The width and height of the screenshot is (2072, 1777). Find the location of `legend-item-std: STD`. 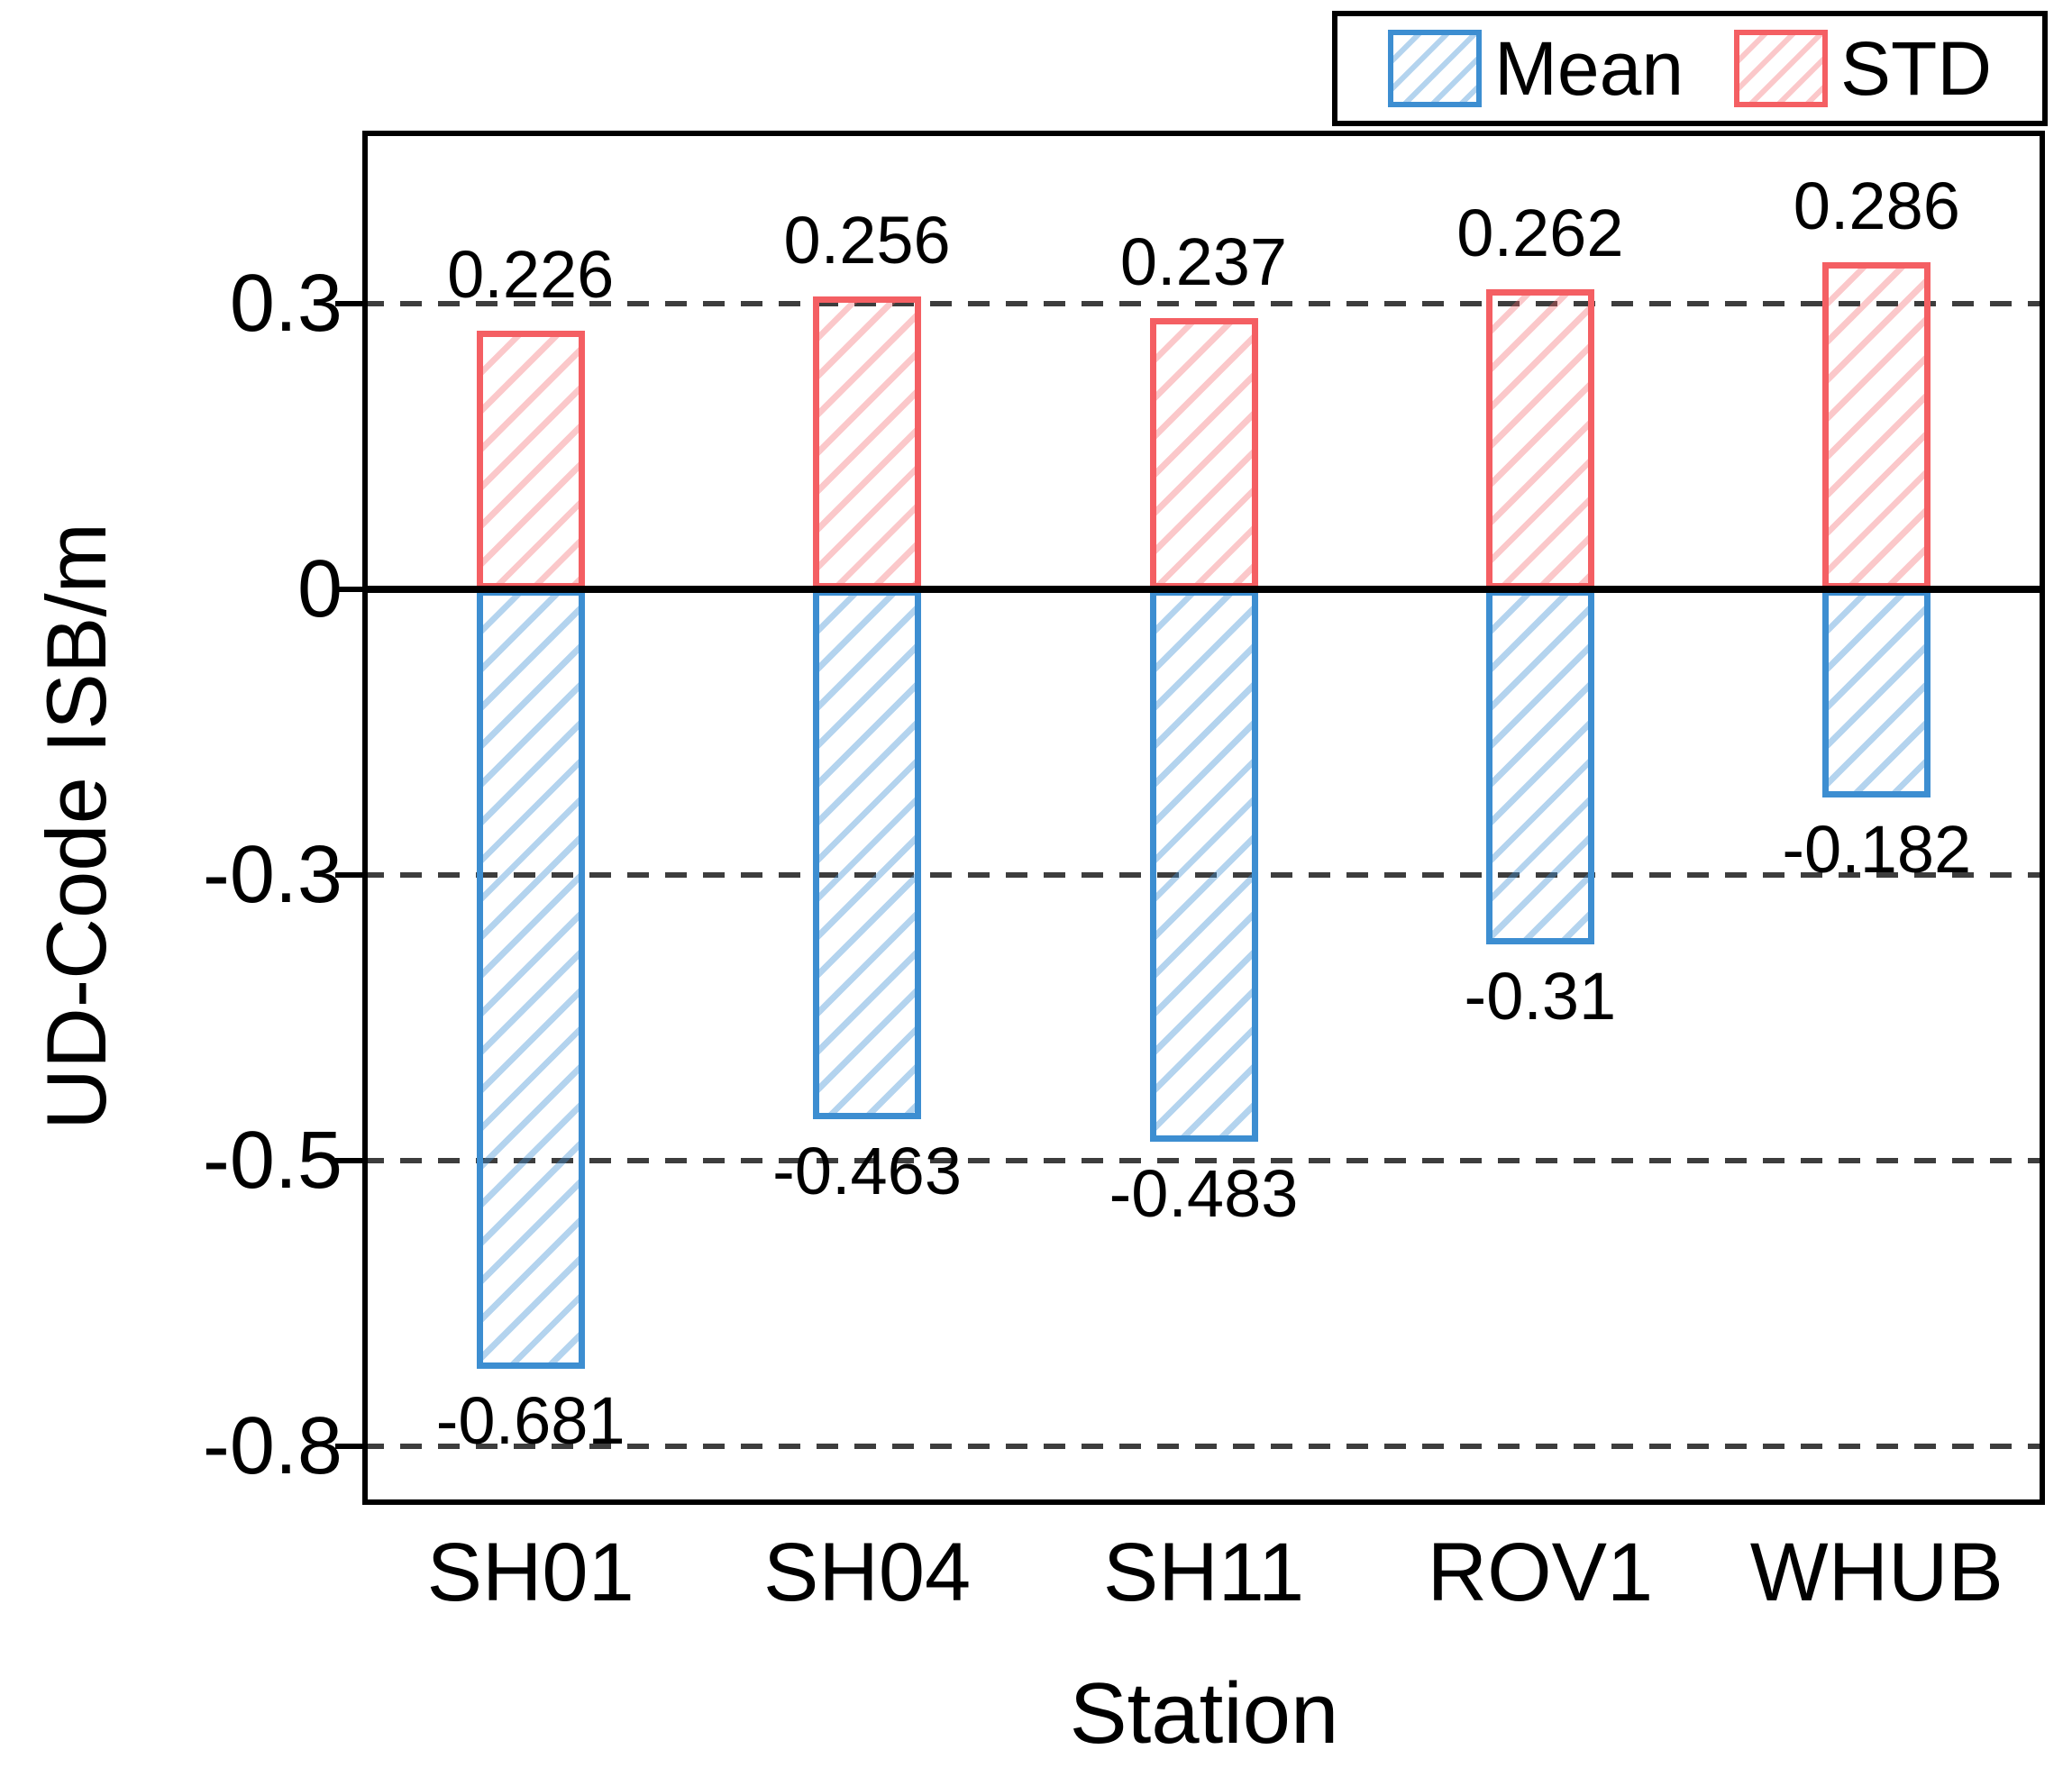

legend-item-std: STD is located at coordinates (1863, 68).